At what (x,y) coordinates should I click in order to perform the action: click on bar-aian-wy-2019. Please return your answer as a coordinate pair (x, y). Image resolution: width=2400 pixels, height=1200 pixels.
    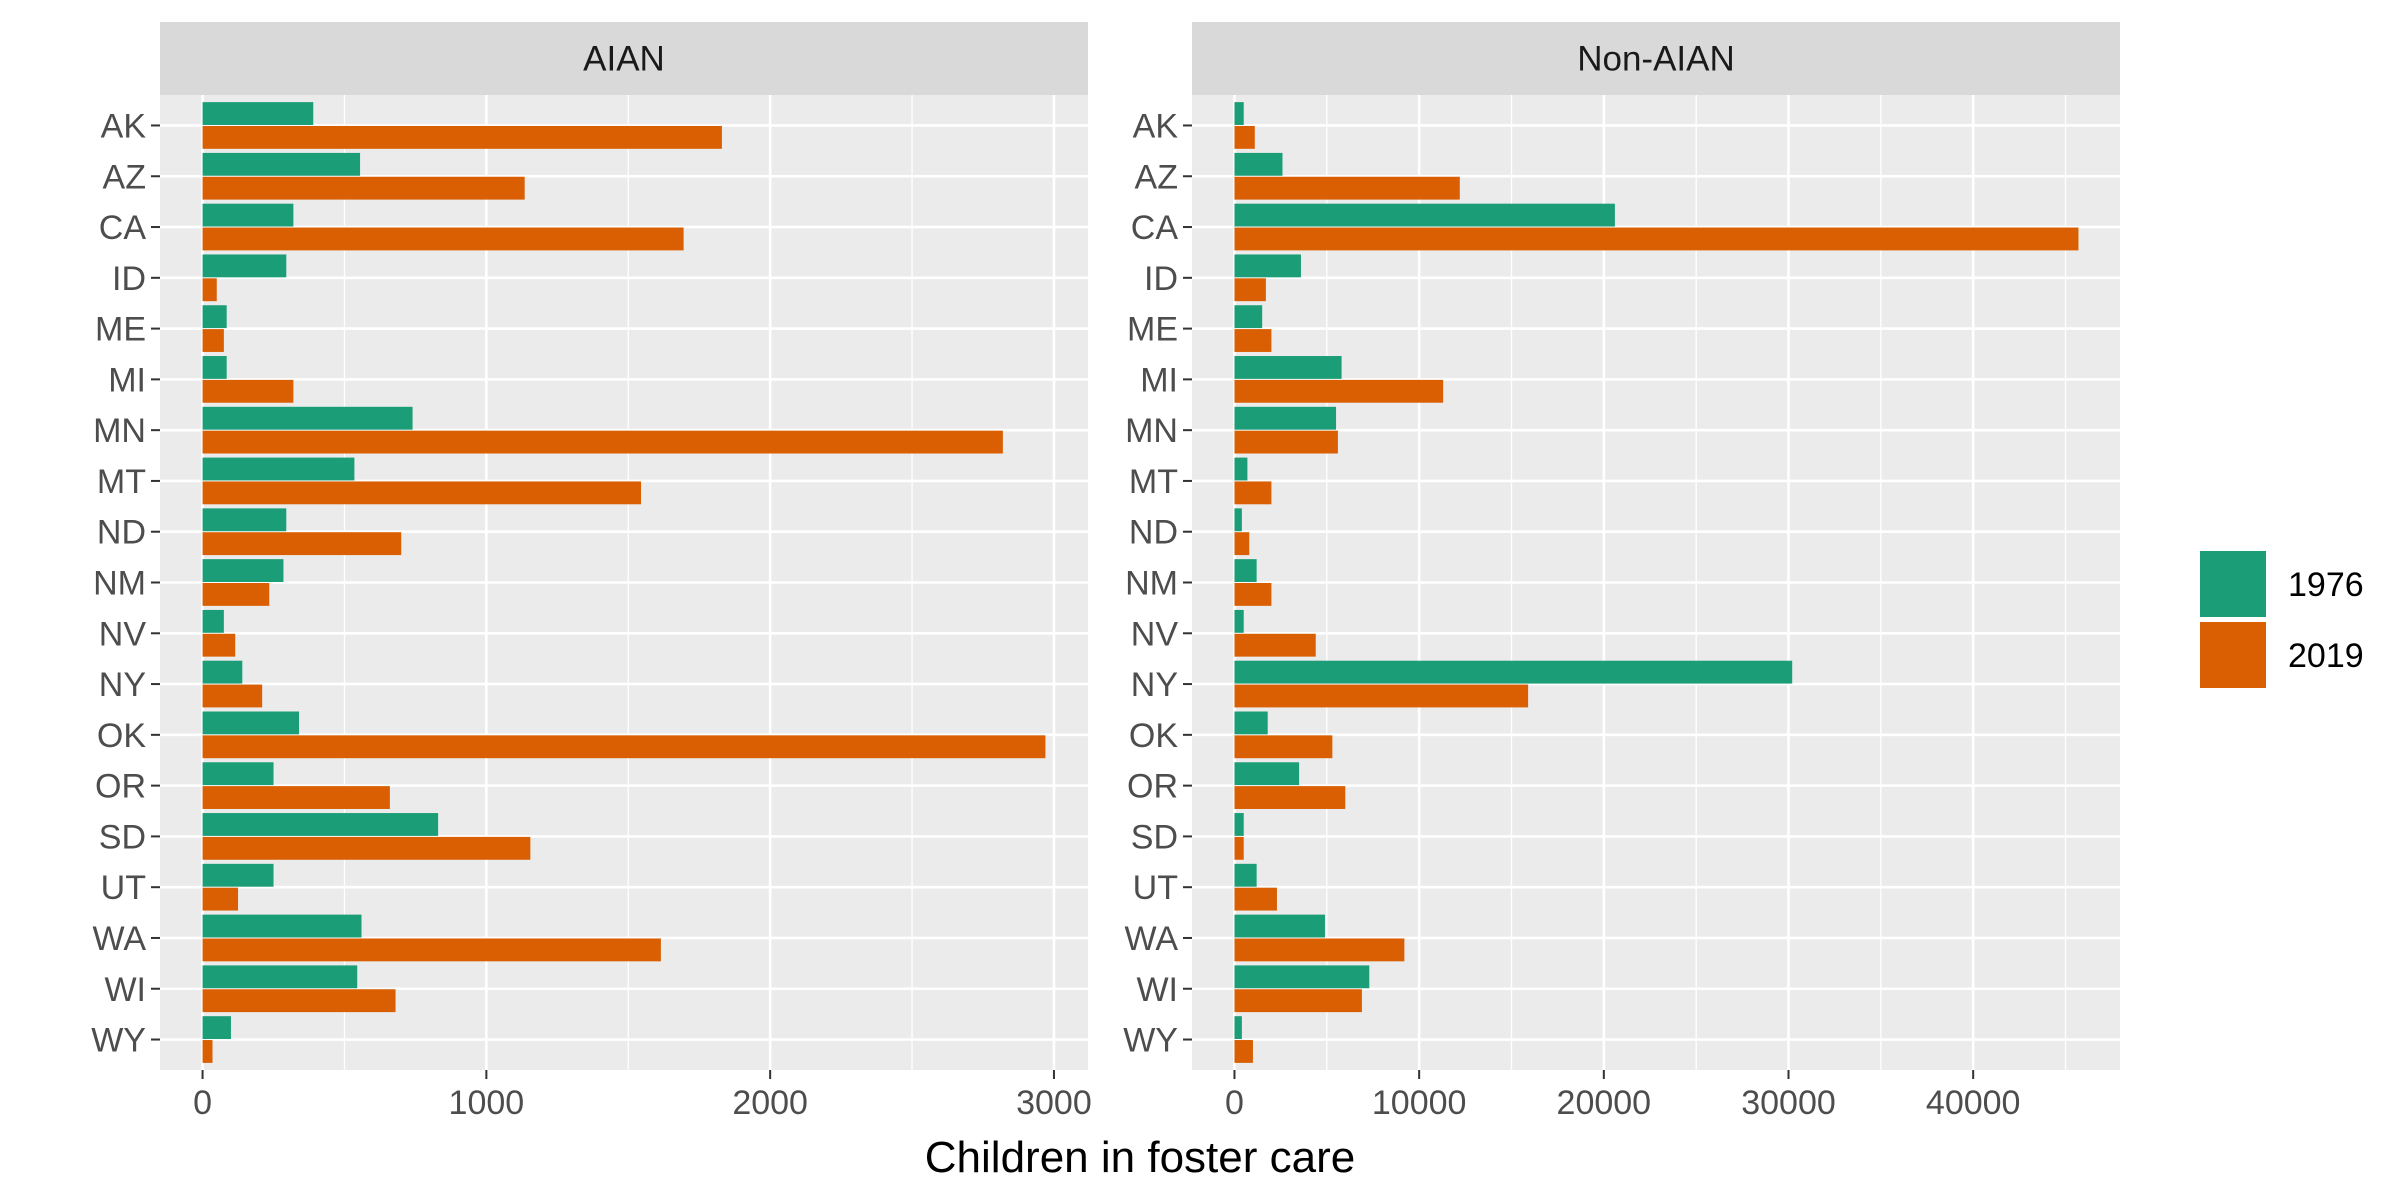
    Looking at the image, I should click on (207, 1051).